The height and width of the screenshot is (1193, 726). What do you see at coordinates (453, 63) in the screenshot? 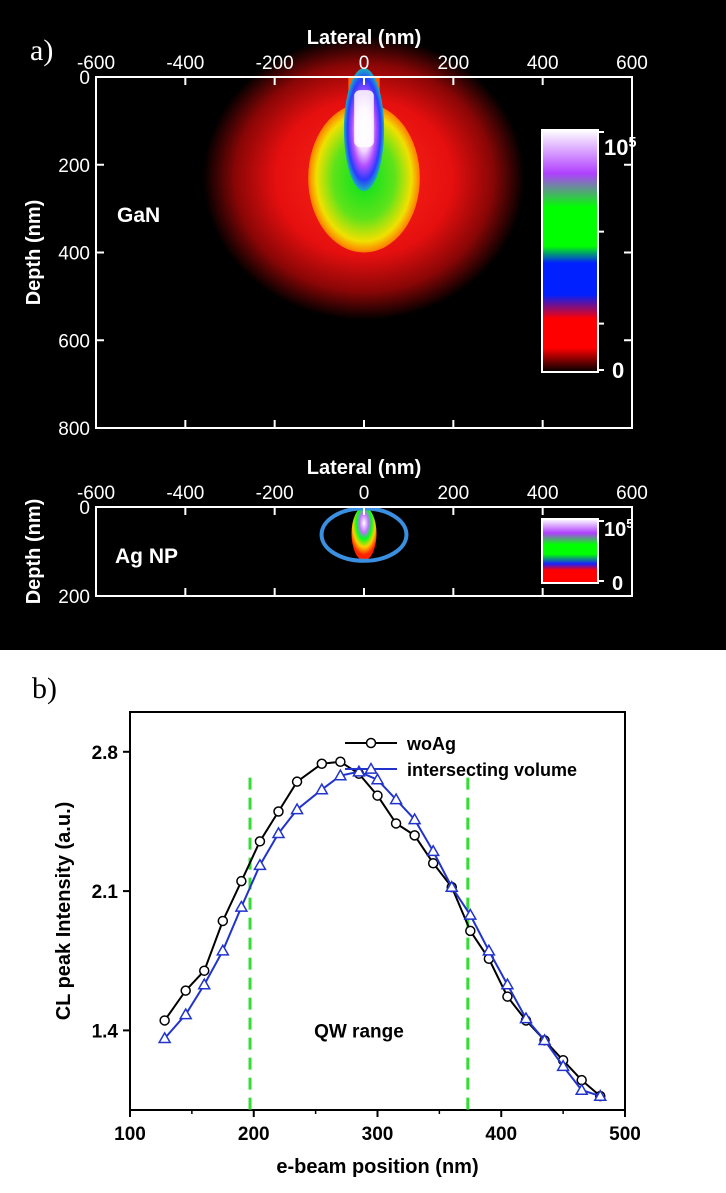
I see `heatmap-top-xtick-label: 200` at bounding box center [453, 63].